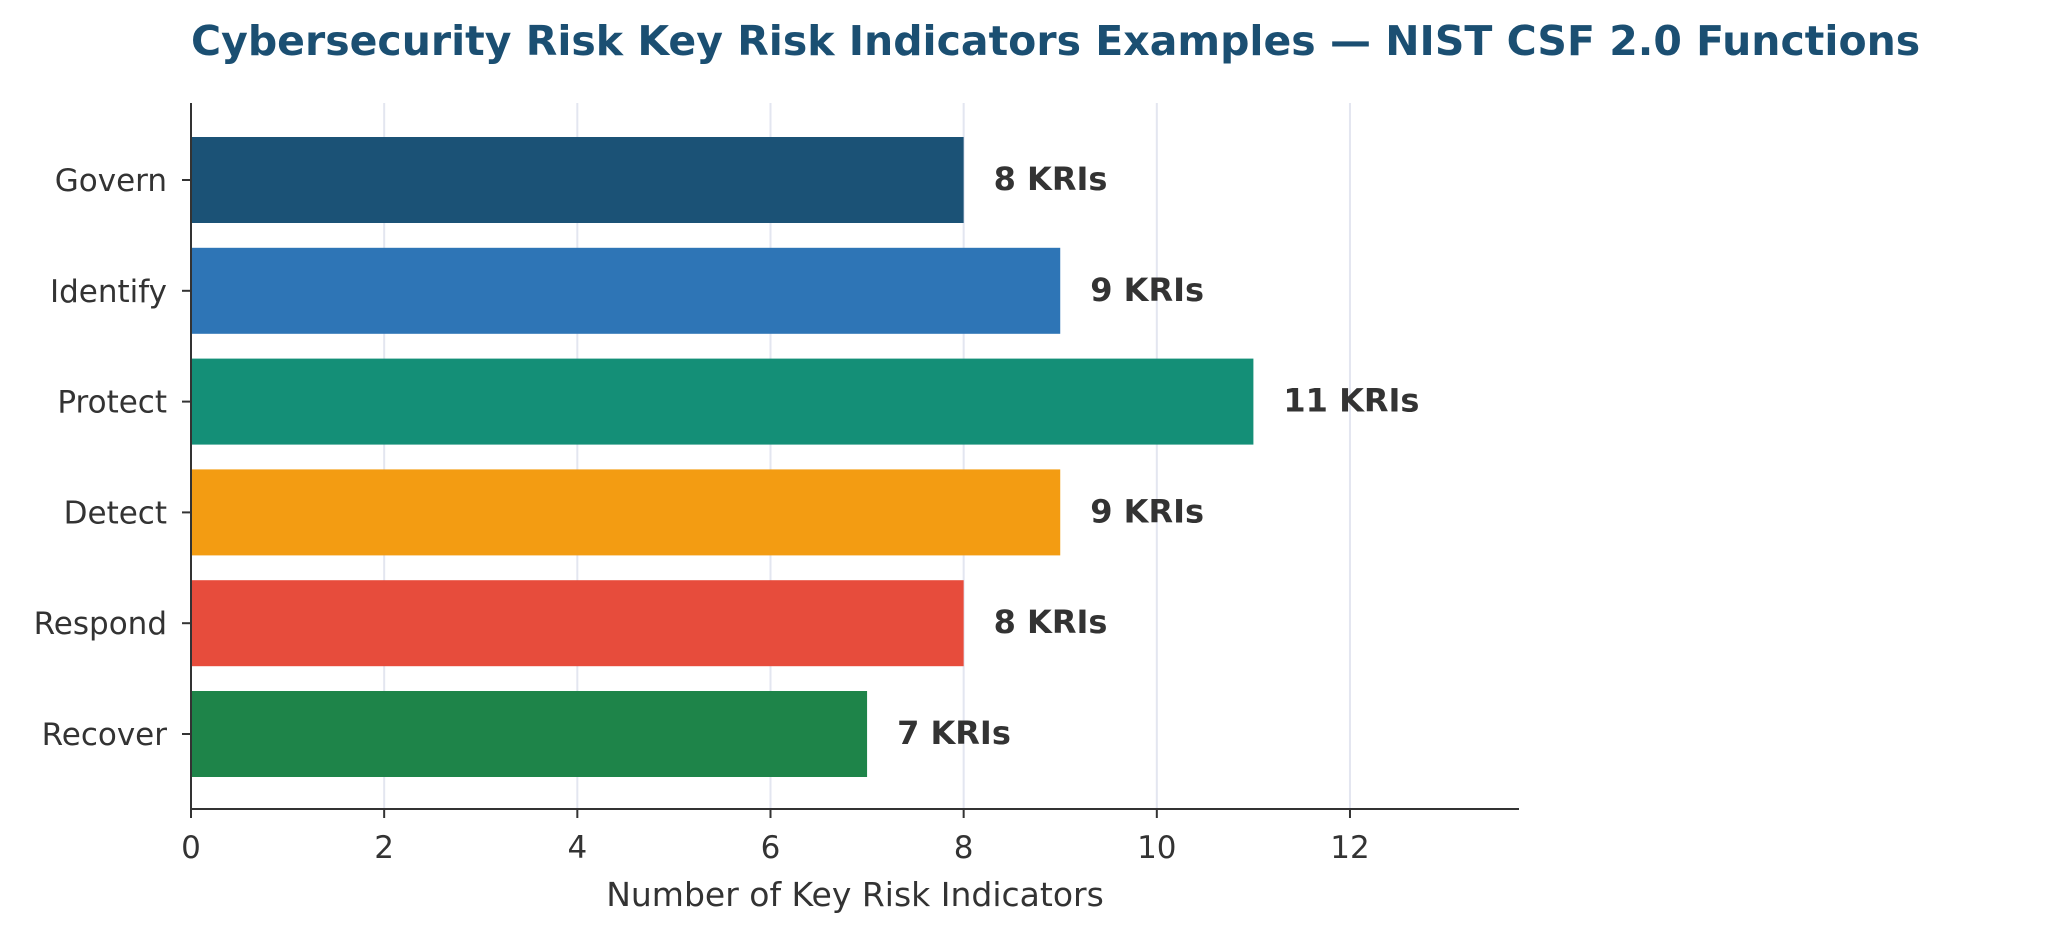 This screenshot has width=2048, height=940. What do you see at coordinates (1147, 511) in the screenshot?
I see `value-label-detect: 9 KRIs` at bounding box center [1147, 511].